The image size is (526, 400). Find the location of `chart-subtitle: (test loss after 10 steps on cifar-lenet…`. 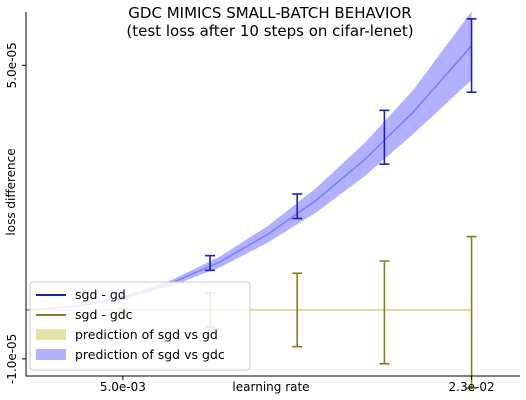

chart-subtitle: (test loss after 10 steps on cifar-lenet… is located at coordinates (269, 31).